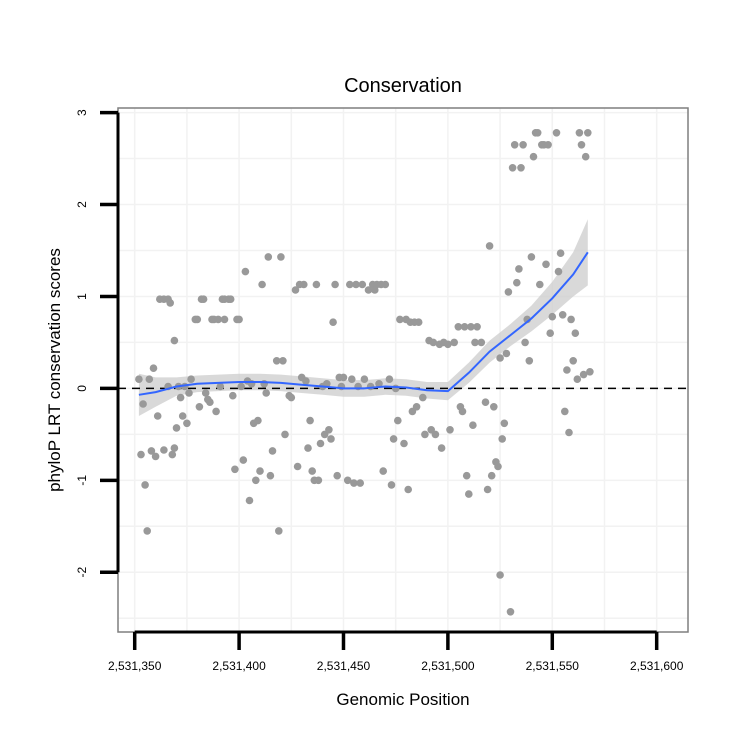  I want to click on smooth-line-group, so click(363, 323).